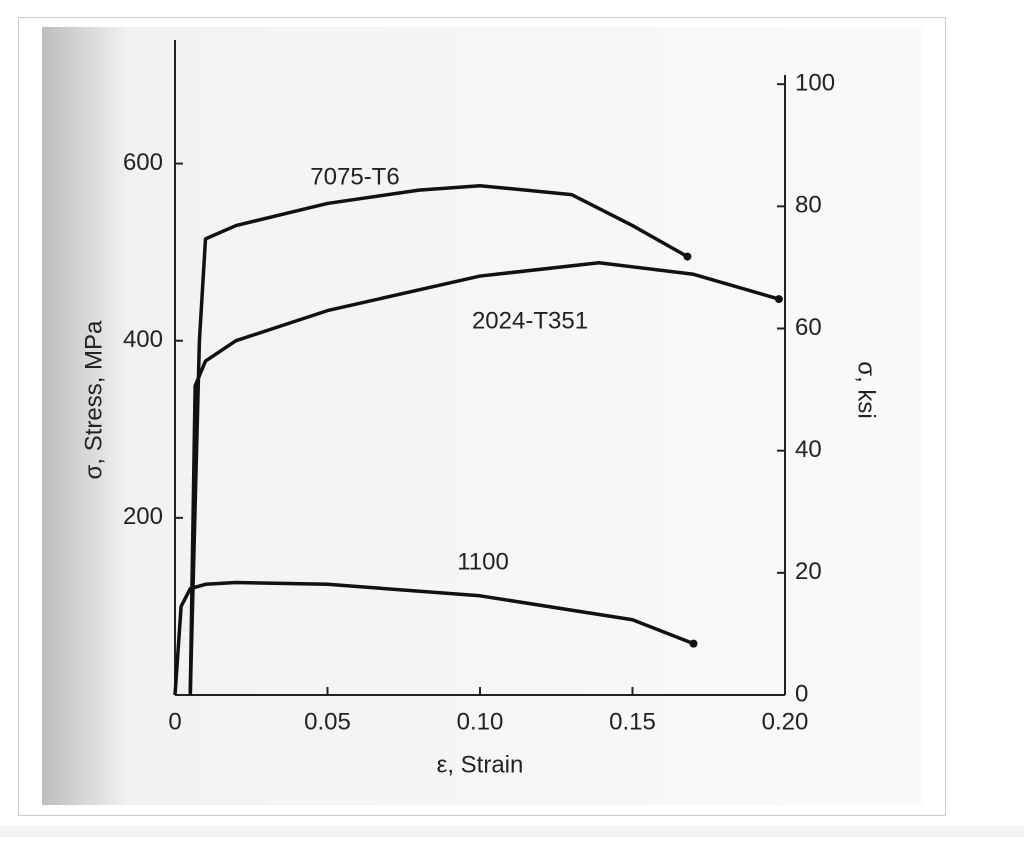  Describe the element at coordinates (808, 449) in the screenshot. I see `y2-tick-label: 40` at that location.